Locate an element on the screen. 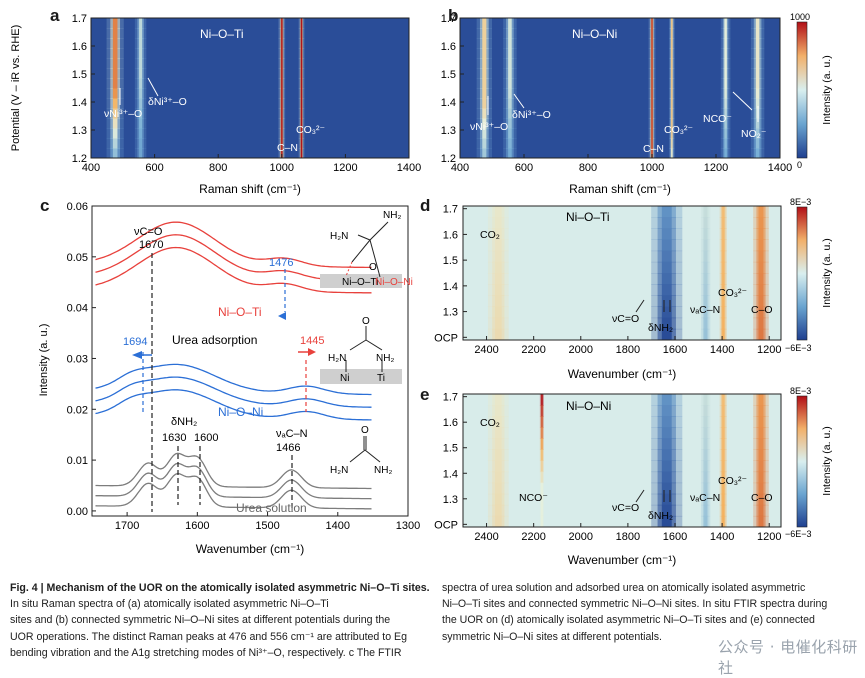 The height and width of the screenshot is (678, 865). annotation-co3: CO₃²⁻ is located at coordinates (733, 293).